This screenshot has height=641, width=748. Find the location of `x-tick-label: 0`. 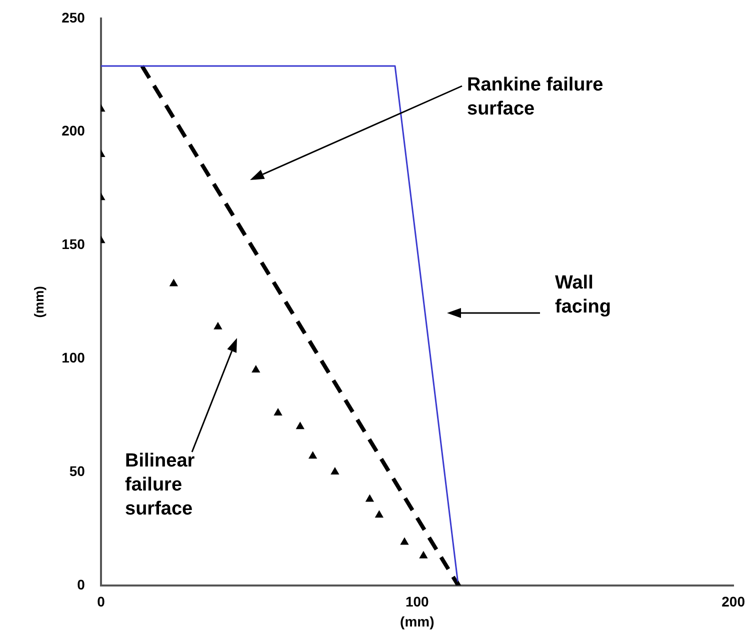

x-tick-label: 0 is located at coordinates (101, 602).